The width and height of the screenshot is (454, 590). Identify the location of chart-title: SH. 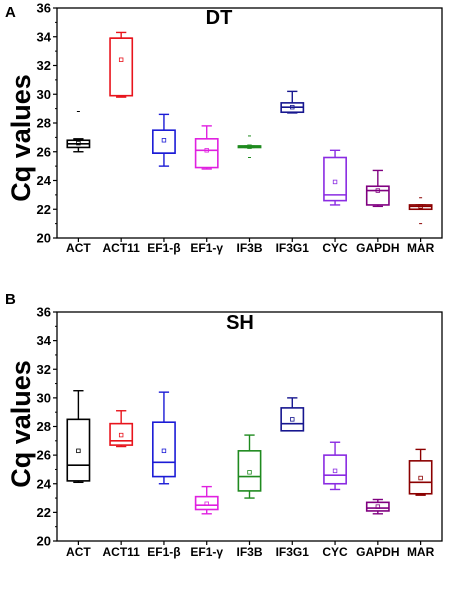
(240, 323).